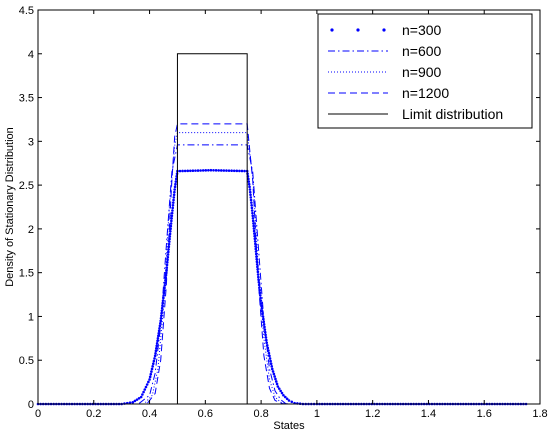  What do you see at coordinates (372, 414) in the screenshot?
I see `x-tick-label: 1.2` at bounding box center [372, 414].